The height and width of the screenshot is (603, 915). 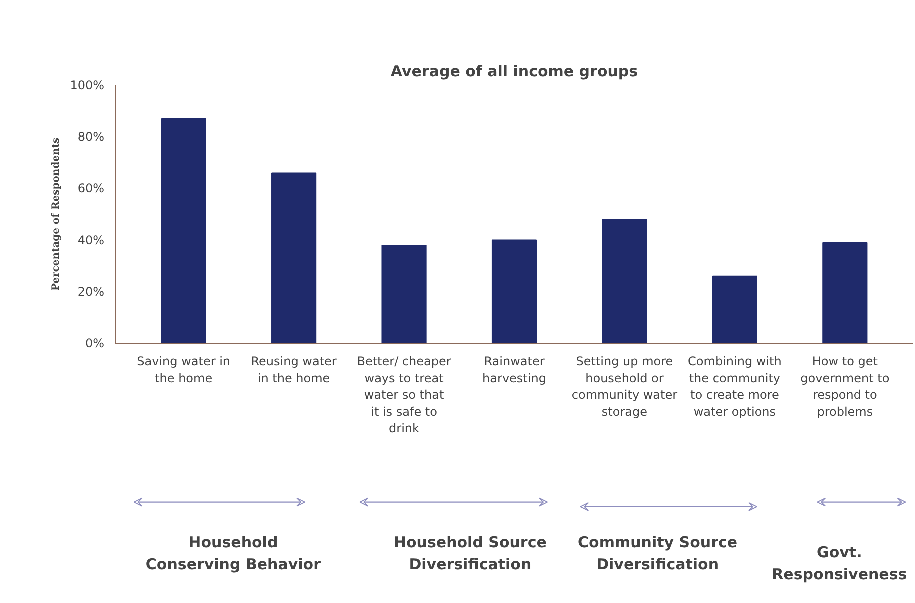 What do you see at coordinates (234, 554) in the screenshot?
I see `text: Household Conserving Behavior` at bounding box center [234, 554].